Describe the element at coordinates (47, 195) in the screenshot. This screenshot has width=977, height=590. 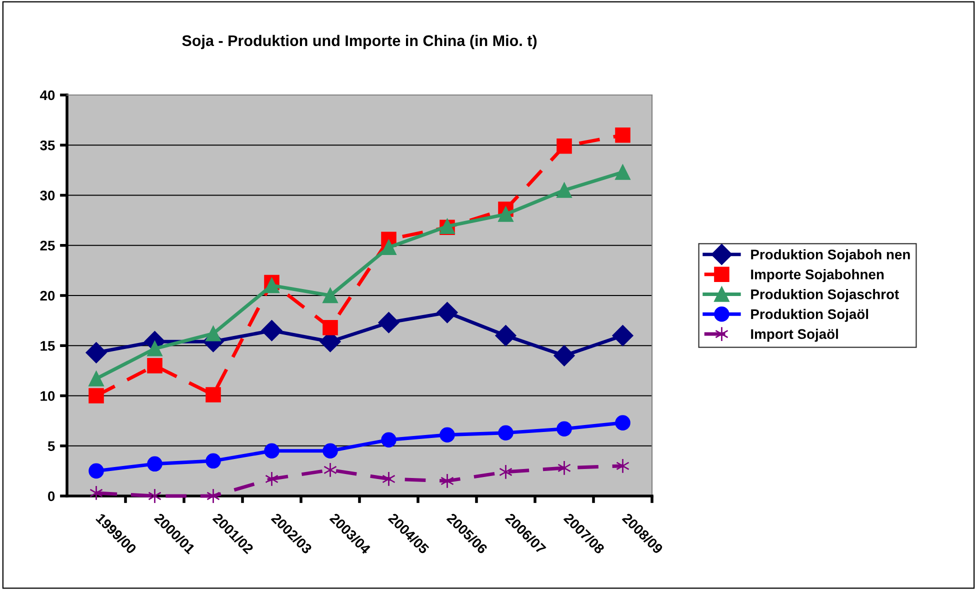
I see `y-tick-label: 30` at that location.